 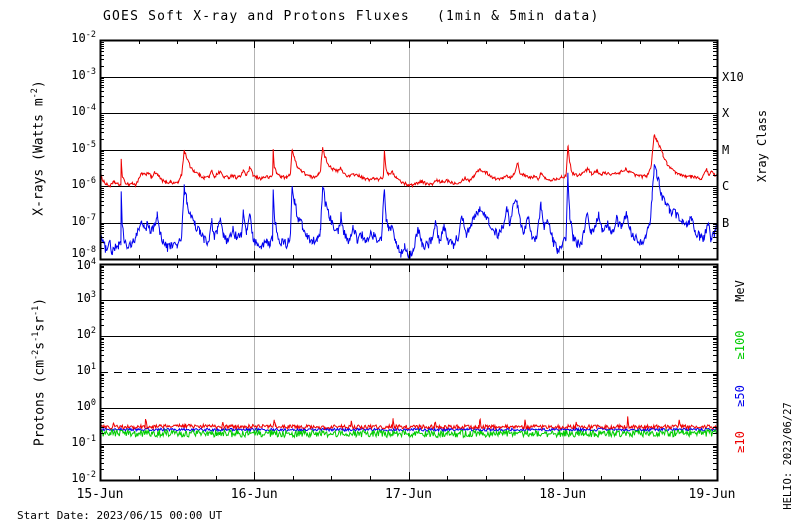 I want to click on protons-ge10MeV-series, so click(x=408, y=423).